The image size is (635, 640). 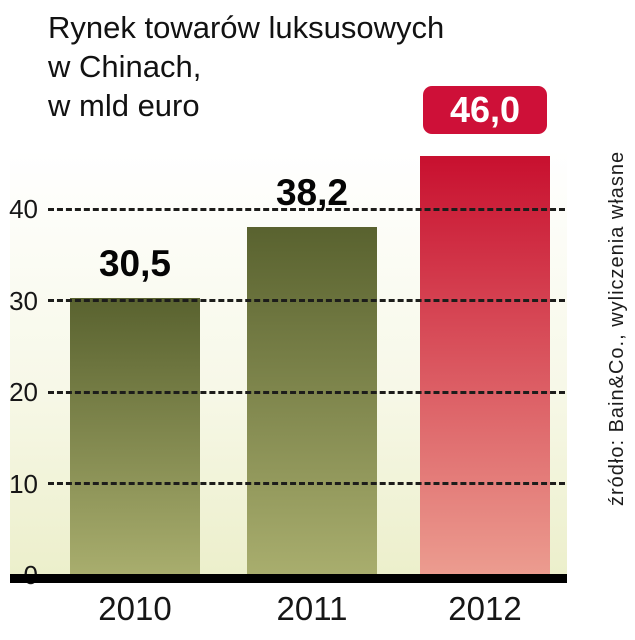 I want to click on x-label-2012: 2012, so click(x=485, y=608).